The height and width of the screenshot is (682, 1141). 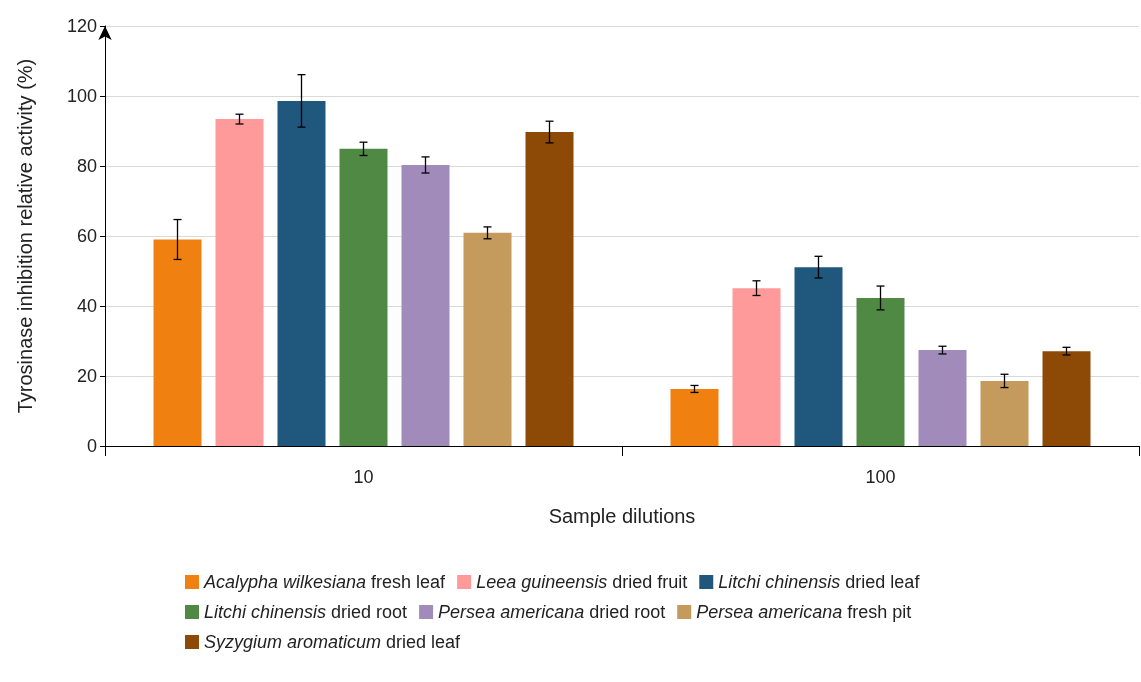 What do you see at coordinates (804, 612) in the screenshot?
I see `legend-label: Persea americana fresh pit` at bounding box center [804, 612].